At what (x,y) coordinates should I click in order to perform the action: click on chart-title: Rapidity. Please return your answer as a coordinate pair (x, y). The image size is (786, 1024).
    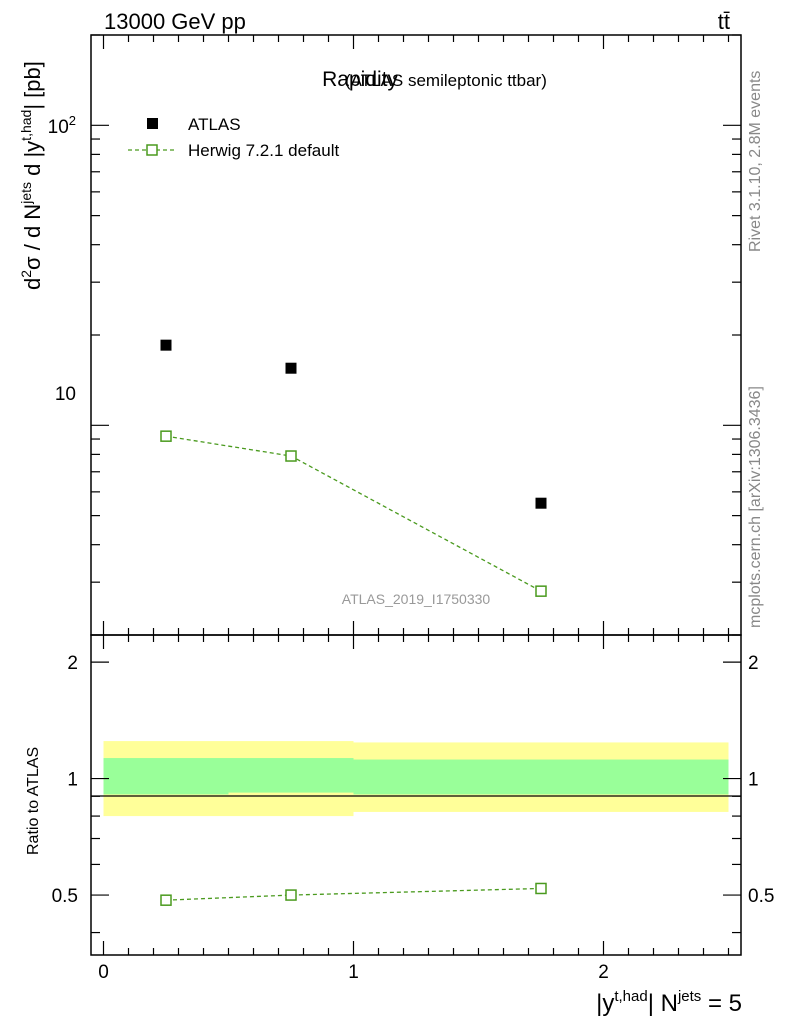
    Looking at the image, I should click on (360, 79).